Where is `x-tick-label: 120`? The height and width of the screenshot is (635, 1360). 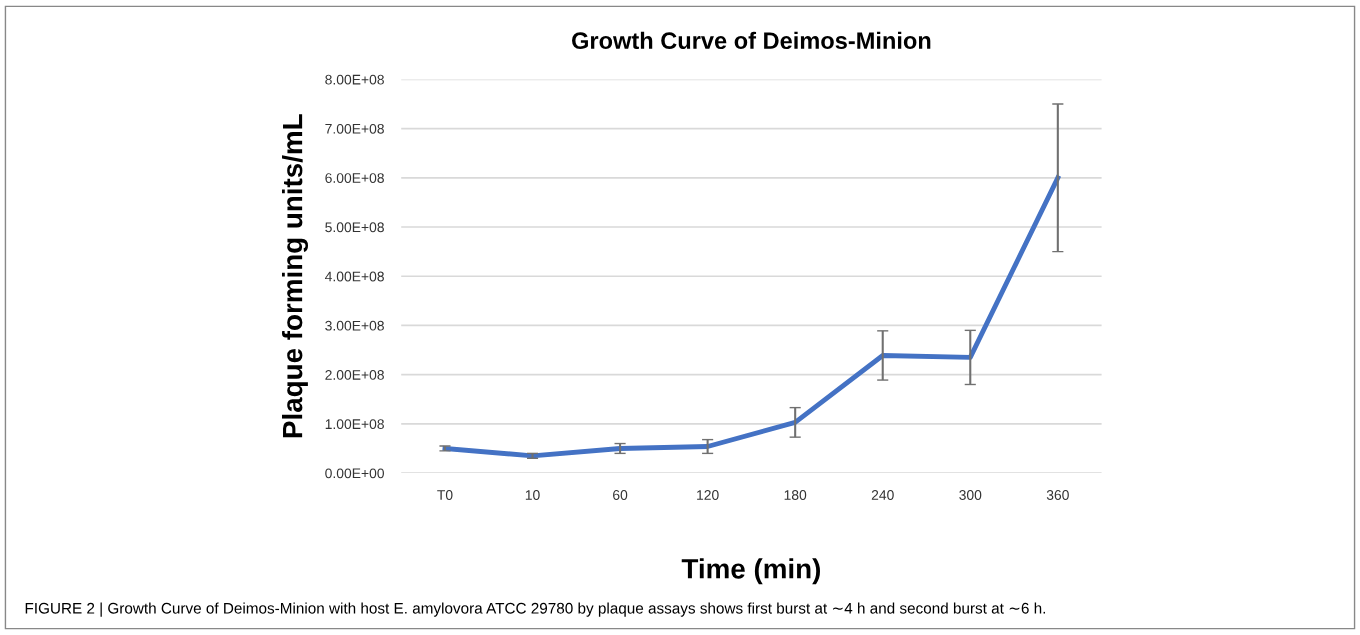
x-tick-label: 120 is located at coordinates (708, 495).